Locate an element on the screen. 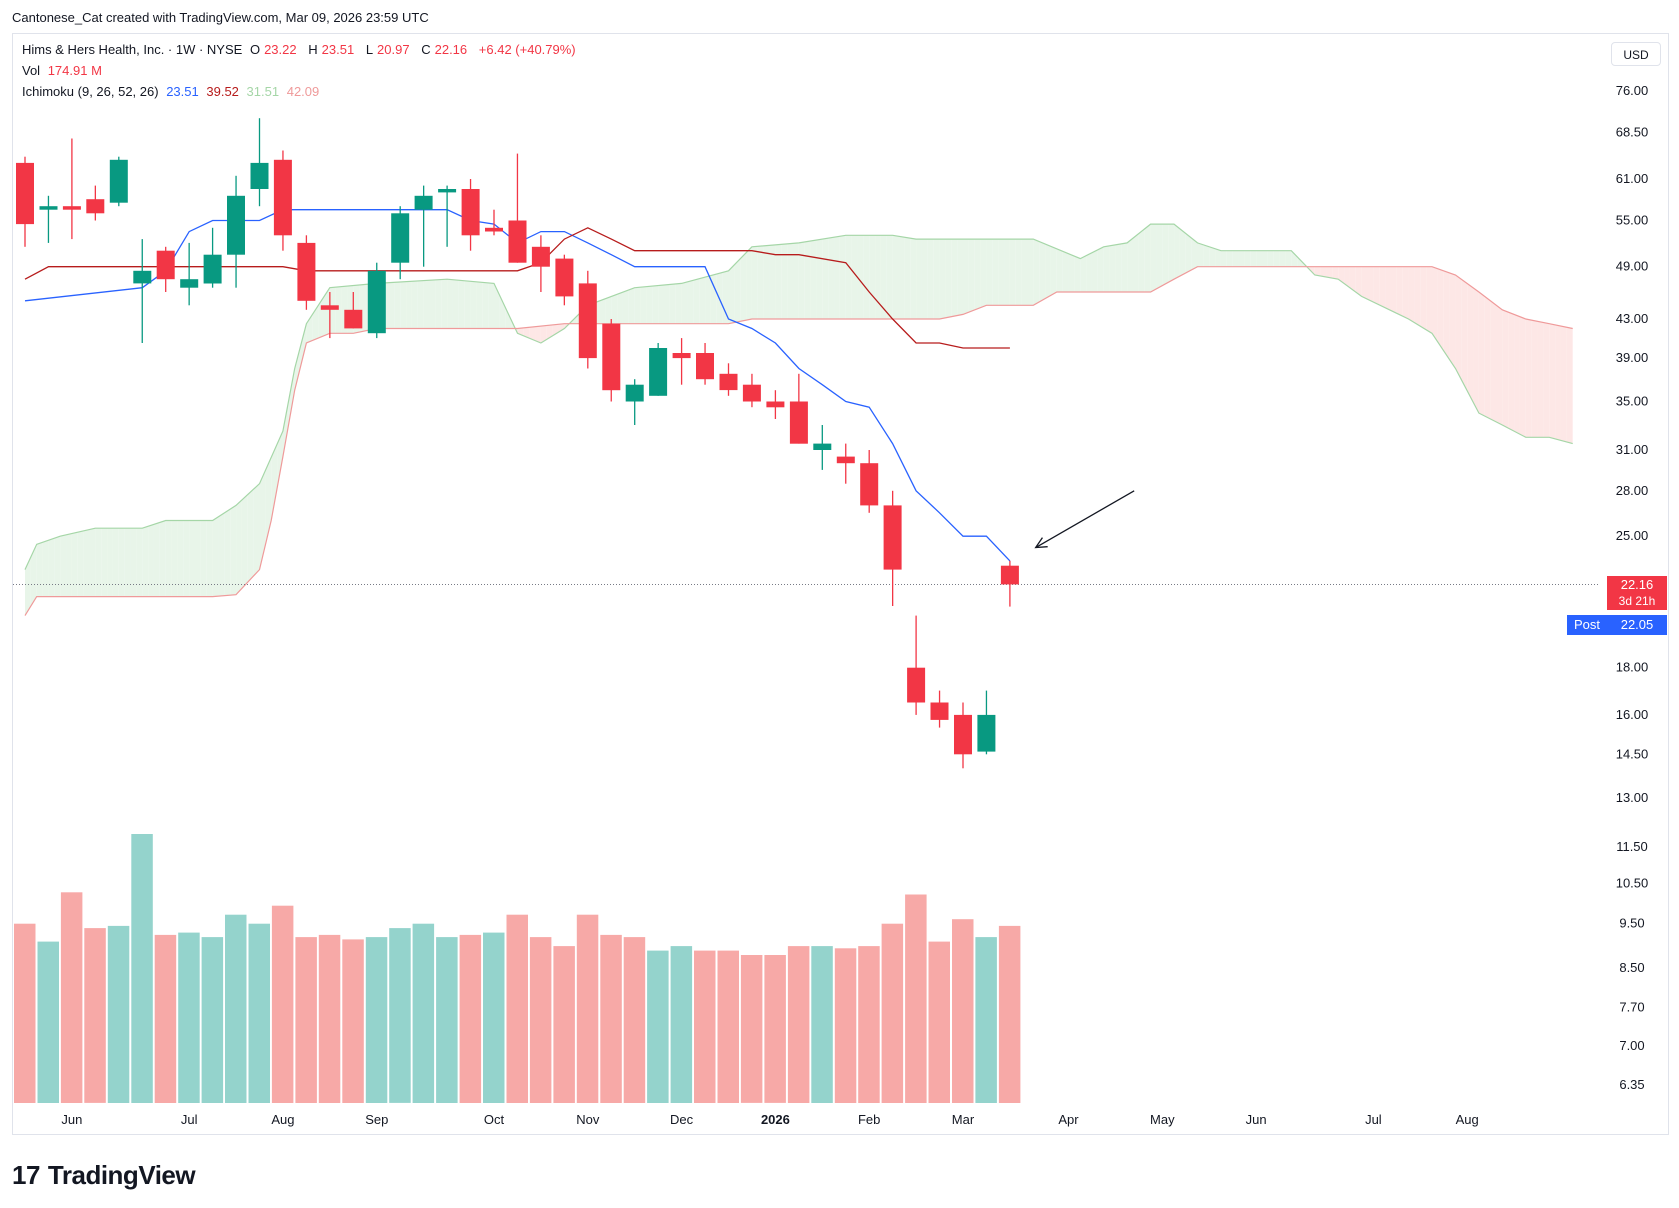  y-tick-label: 7.70 is located at coordinates (1631, 1007).